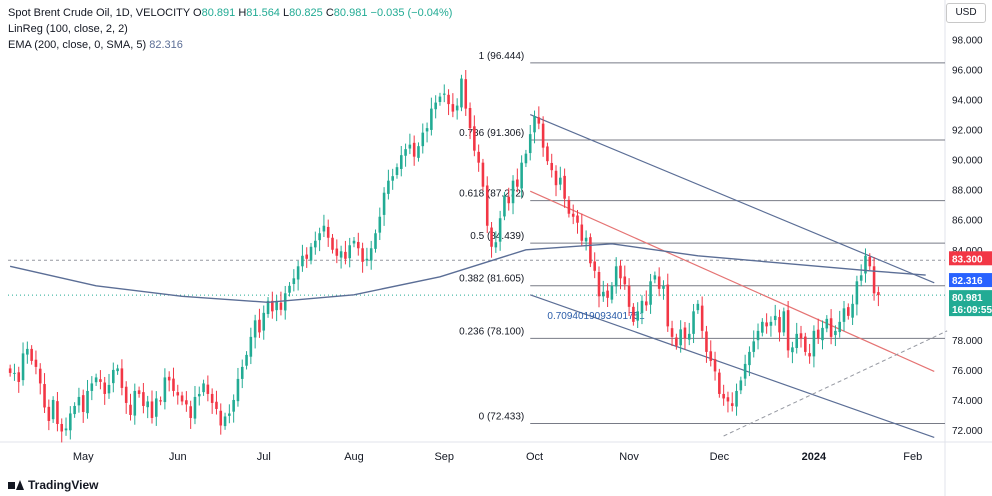  I want to click on y-tick-label: 78.000, so click(967, 341).